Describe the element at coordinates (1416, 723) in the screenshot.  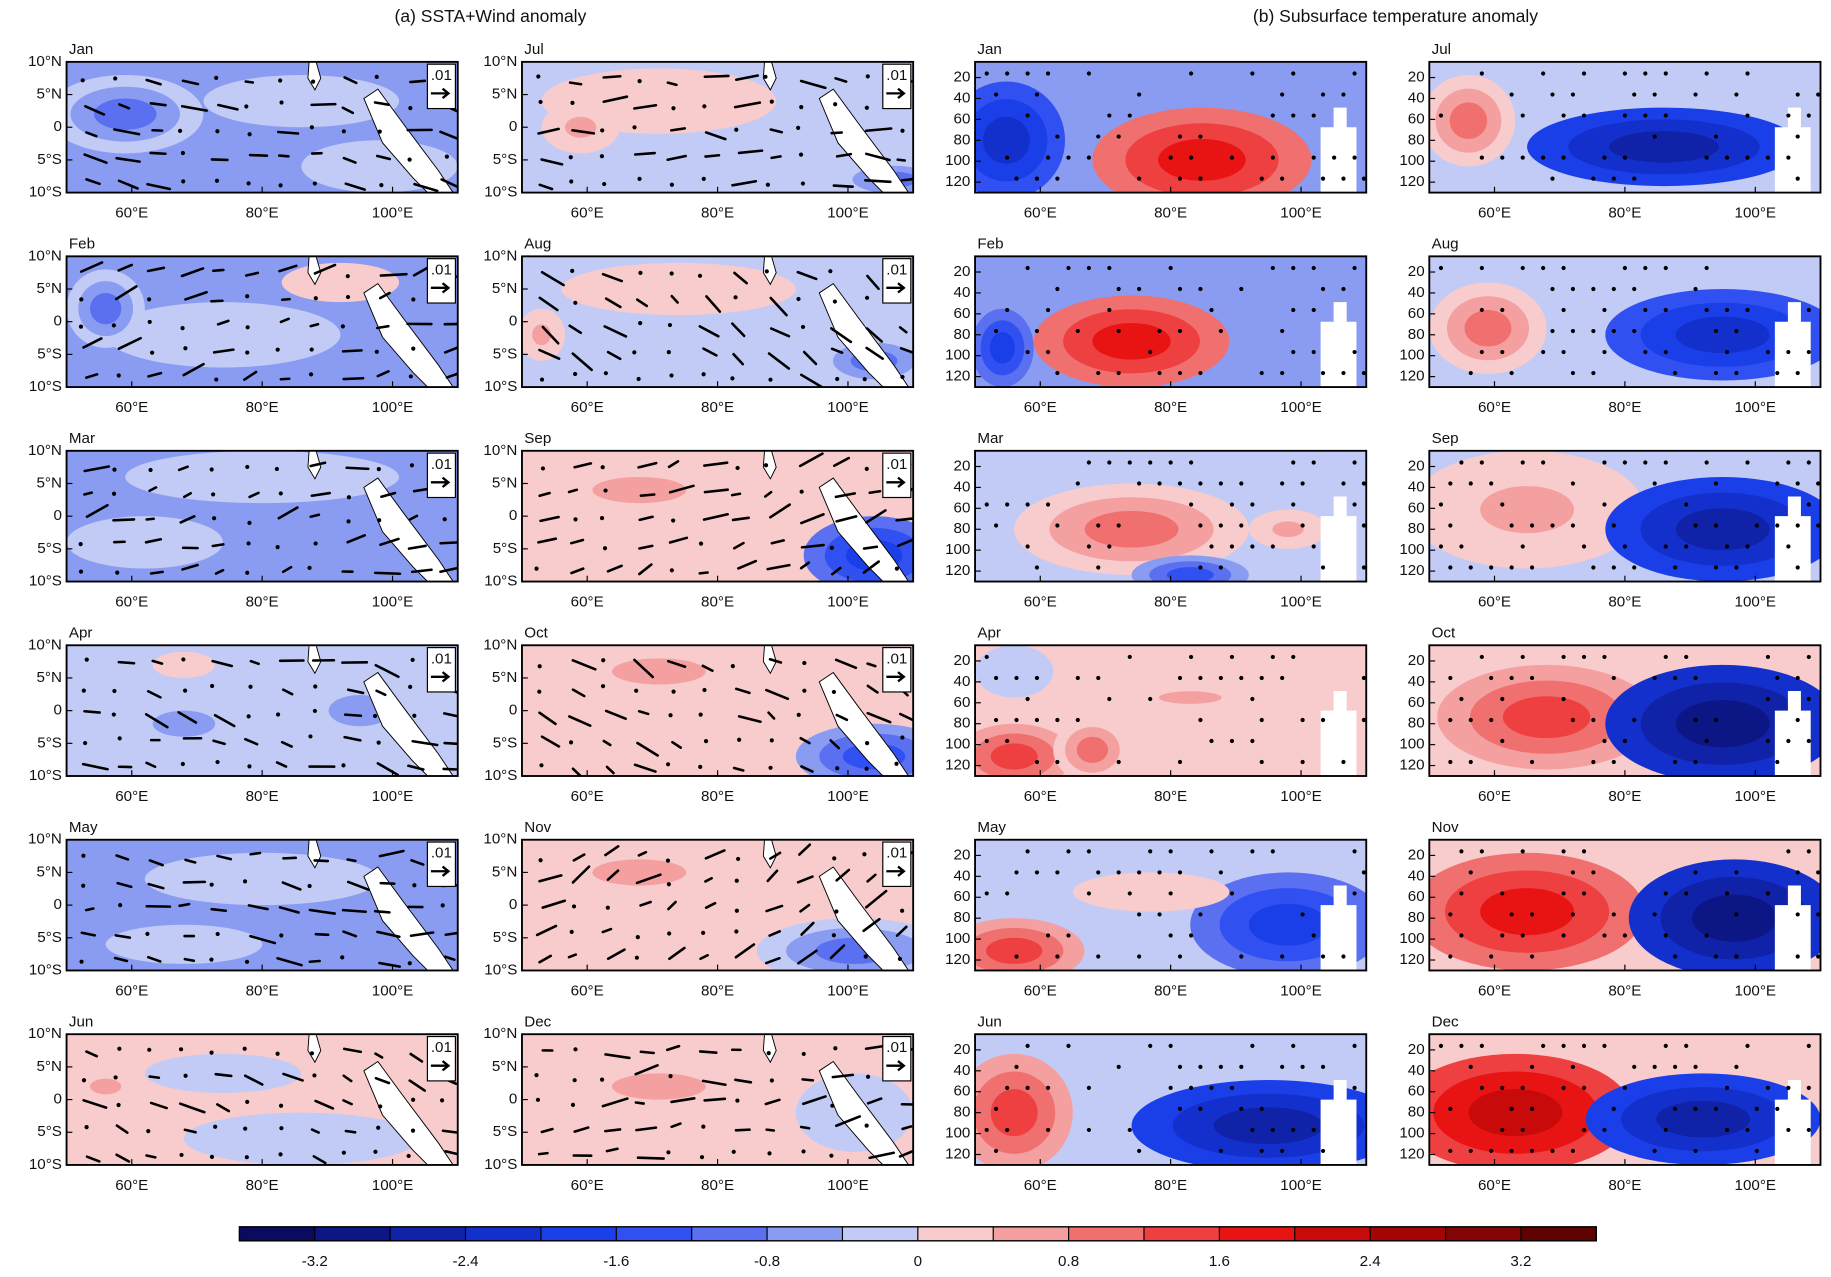
I see `y-tick-label: 80` at that location.